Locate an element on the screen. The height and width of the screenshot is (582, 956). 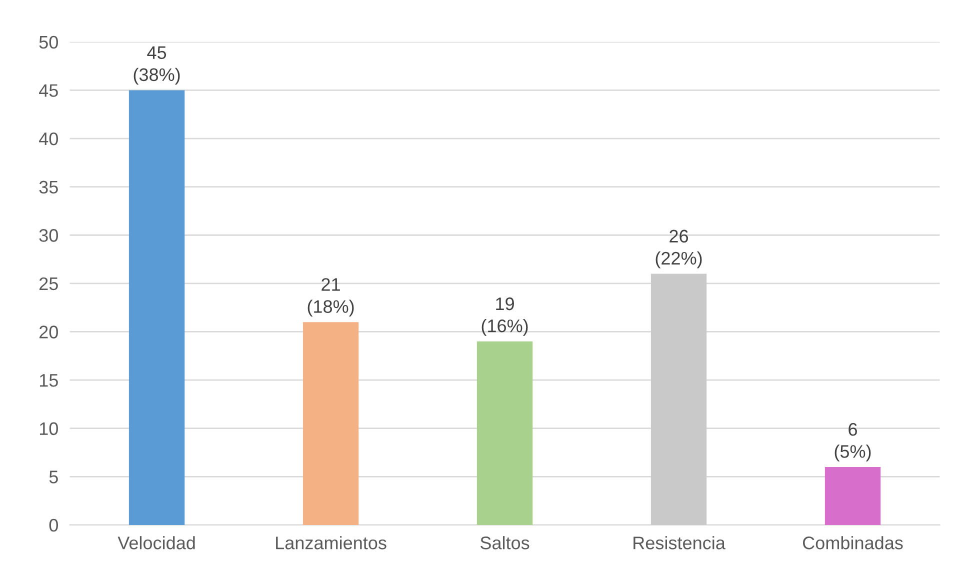
y-tick-label: 30 is located at coordinates (48, 235).